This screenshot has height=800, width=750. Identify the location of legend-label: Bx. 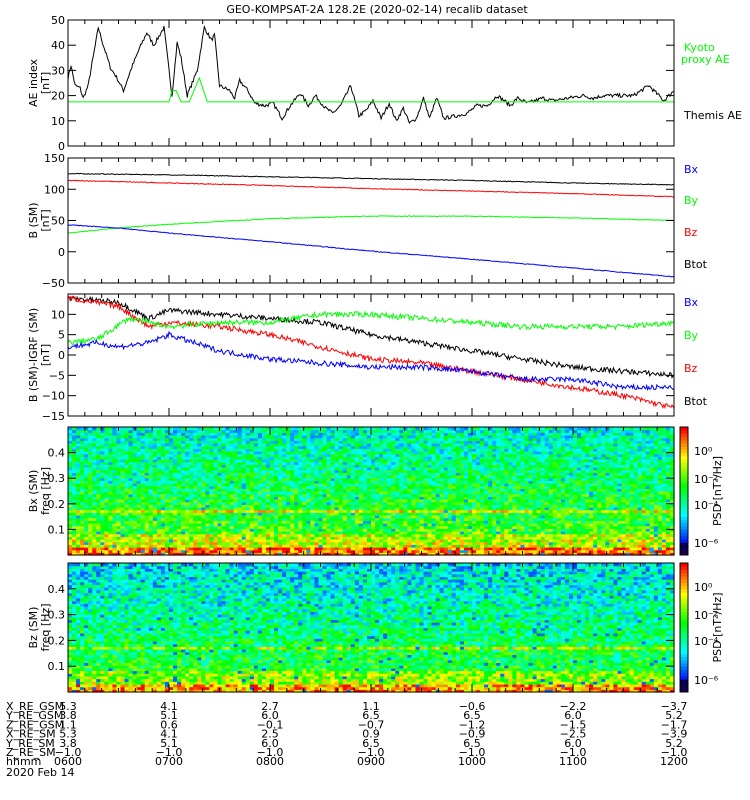
(691, 302).